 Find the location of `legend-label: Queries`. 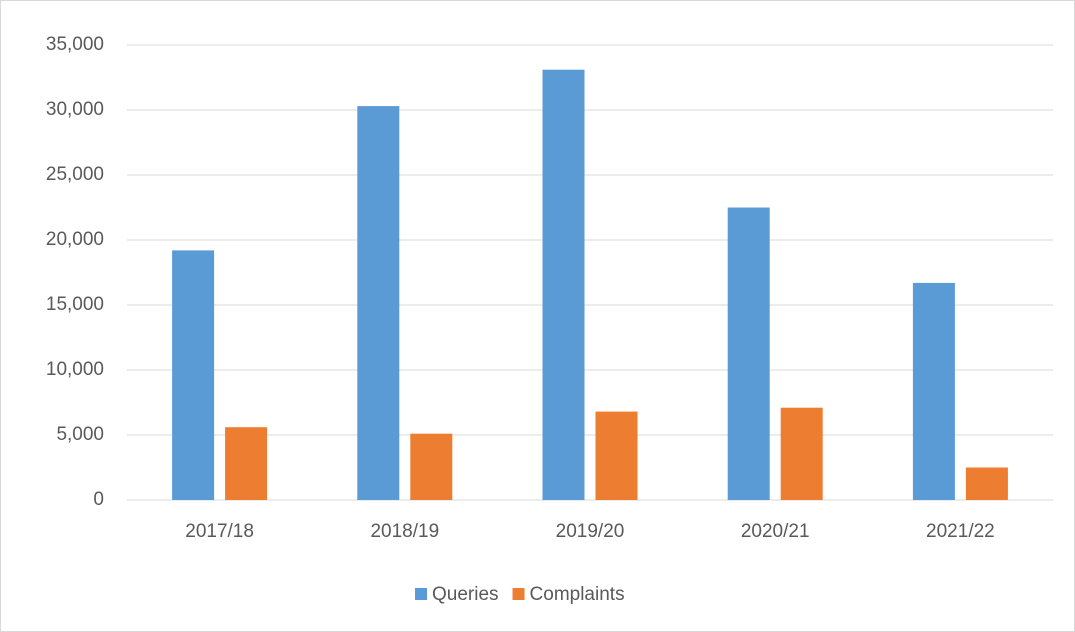

legend-label: Queries is located at coordinates (465, 594).